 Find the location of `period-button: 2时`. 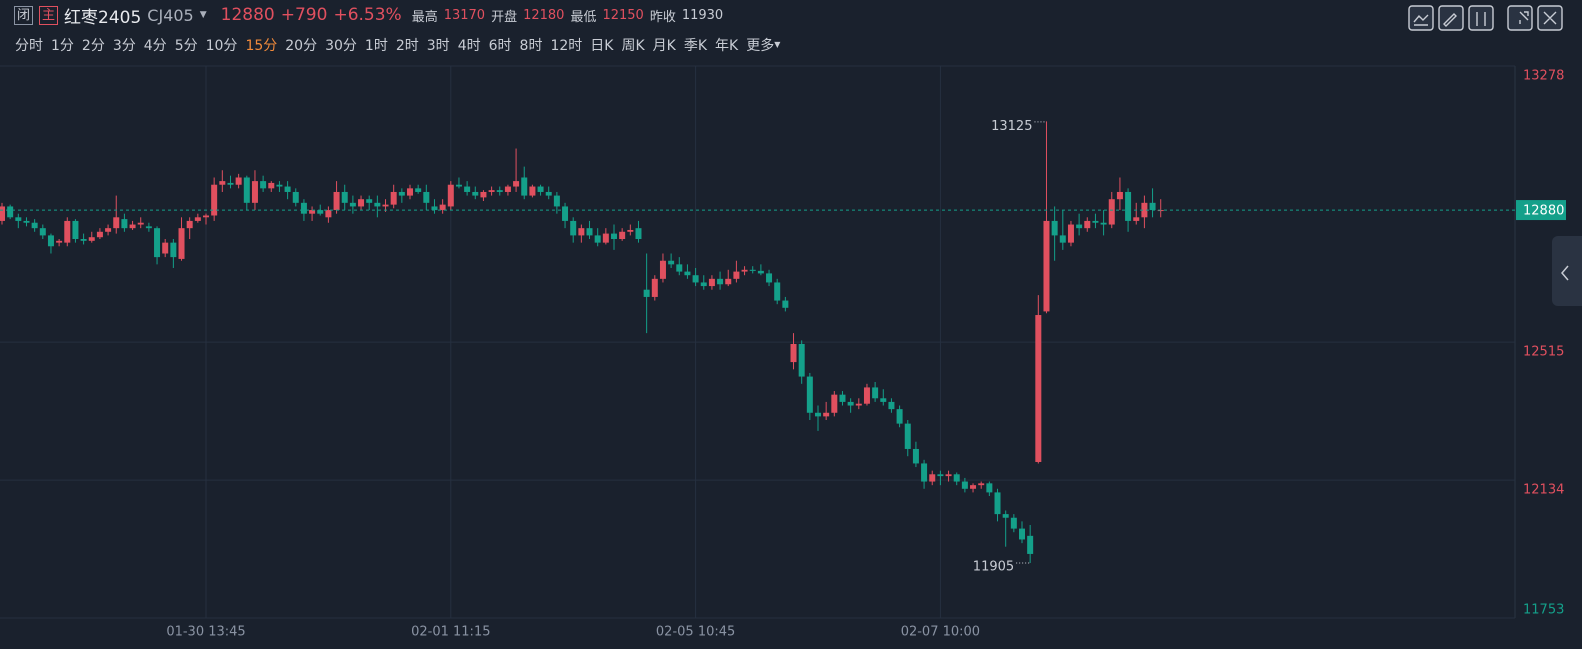

period-button: 2时 is located at coordinates (407, 46).